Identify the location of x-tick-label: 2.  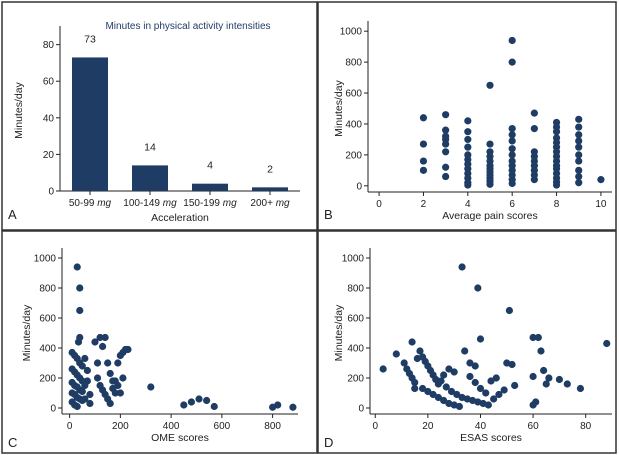
(424, 204).